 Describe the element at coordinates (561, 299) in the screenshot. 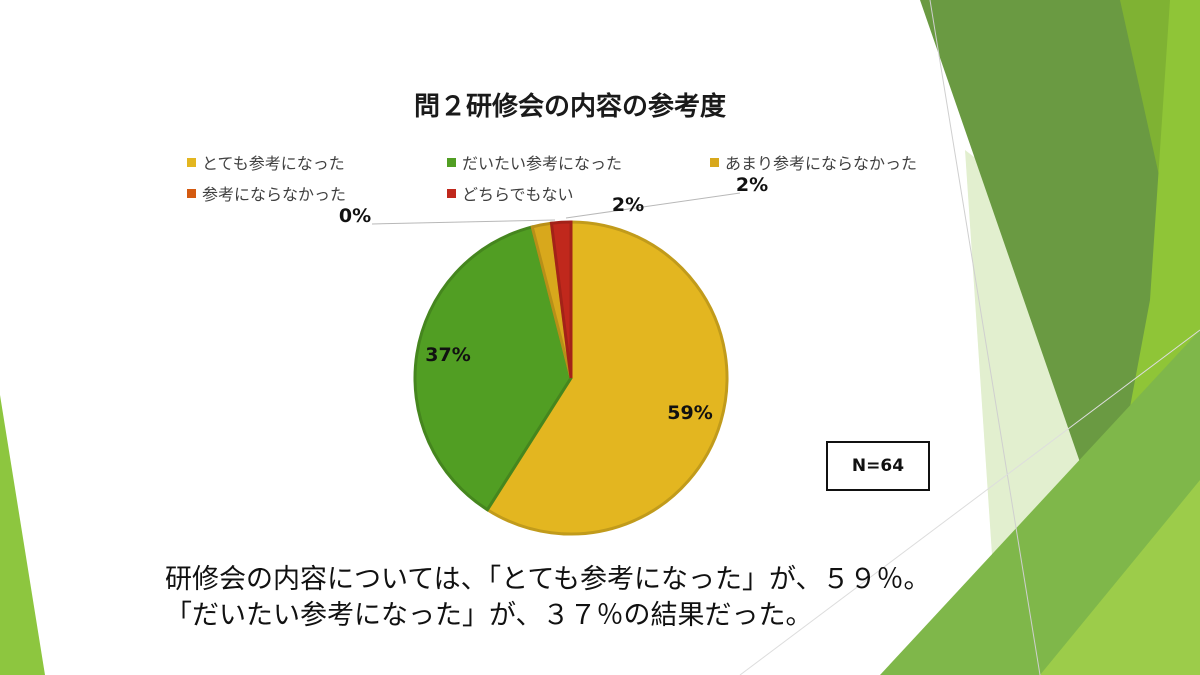

I see `pie-slice-neither` at that location.